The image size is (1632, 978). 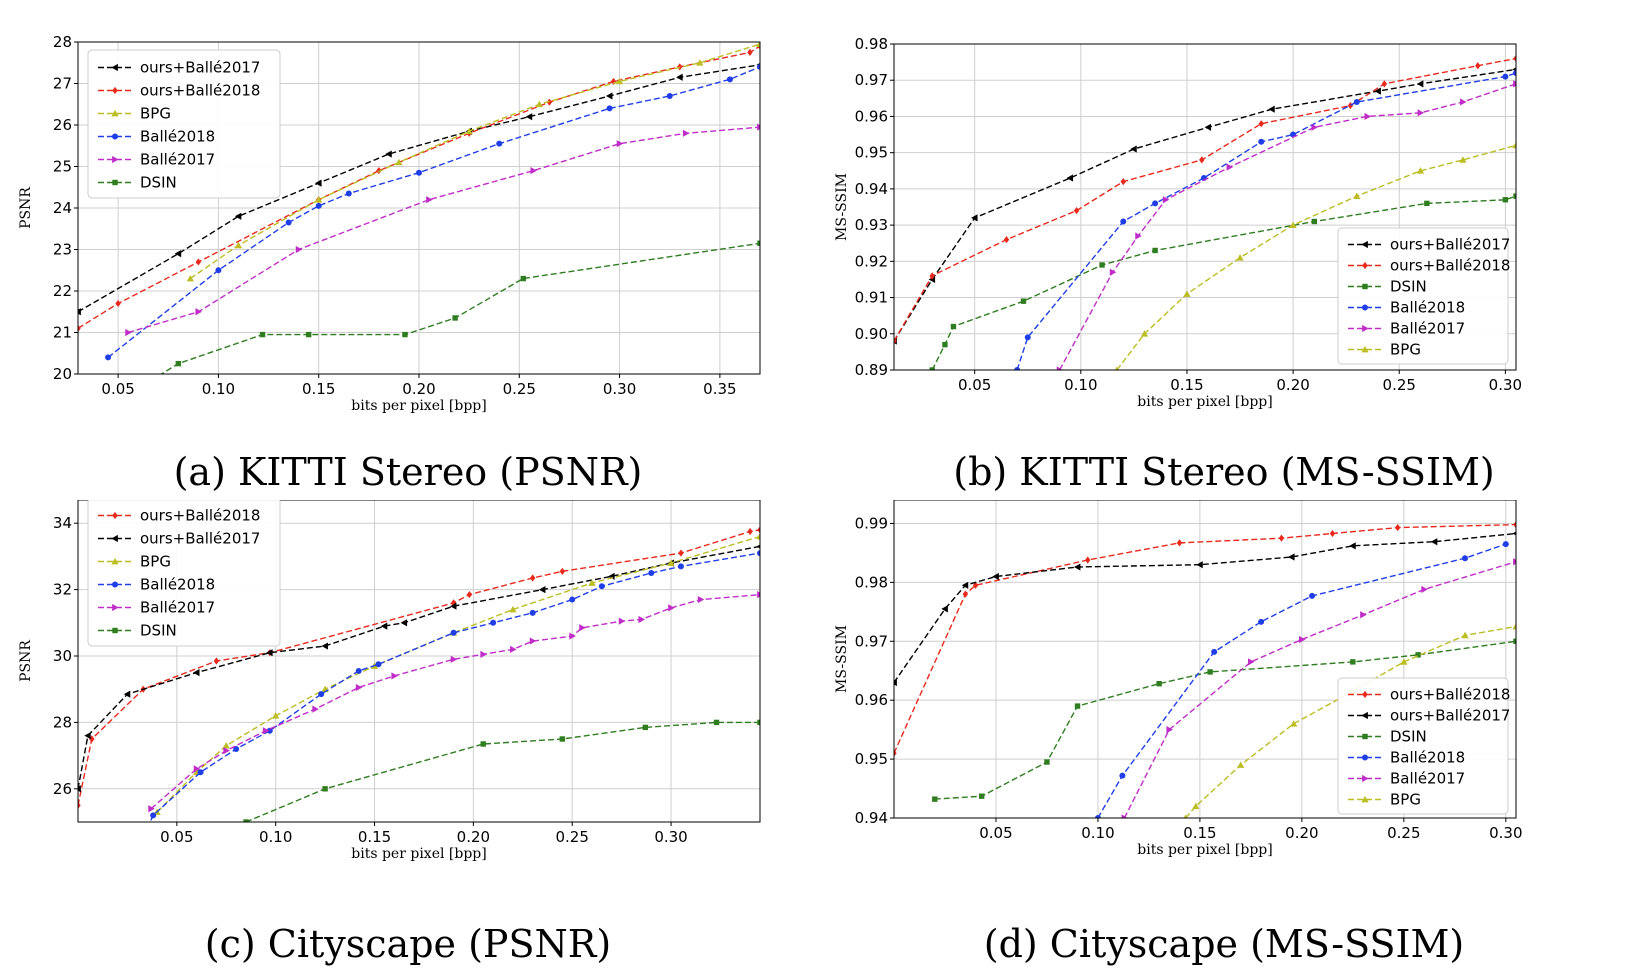 What do you see at coordinates (871, 116) in the screenshot?
I see `y-tick-label: 0.96` at bounding box center [871, 116].